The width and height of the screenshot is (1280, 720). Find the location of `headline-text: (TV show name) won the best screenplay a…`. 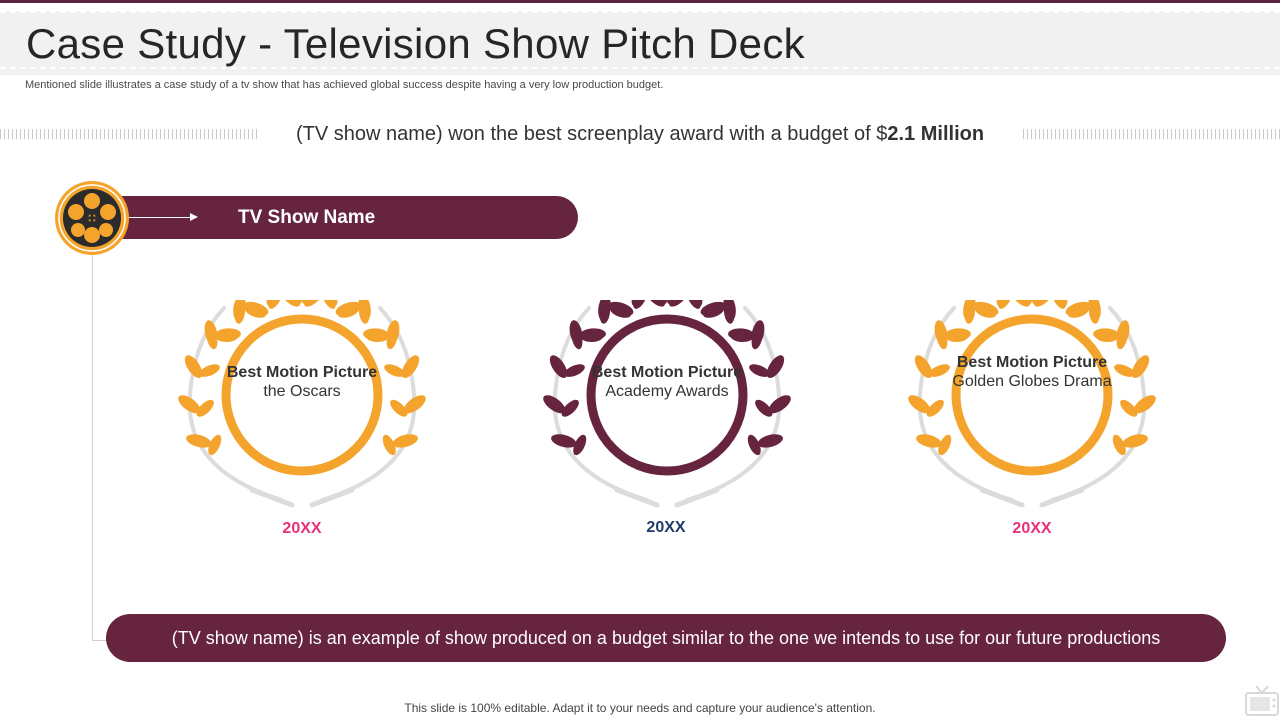

headline-text: (TV show name) won the best screenplay a… is located at coordinates (591, 134).